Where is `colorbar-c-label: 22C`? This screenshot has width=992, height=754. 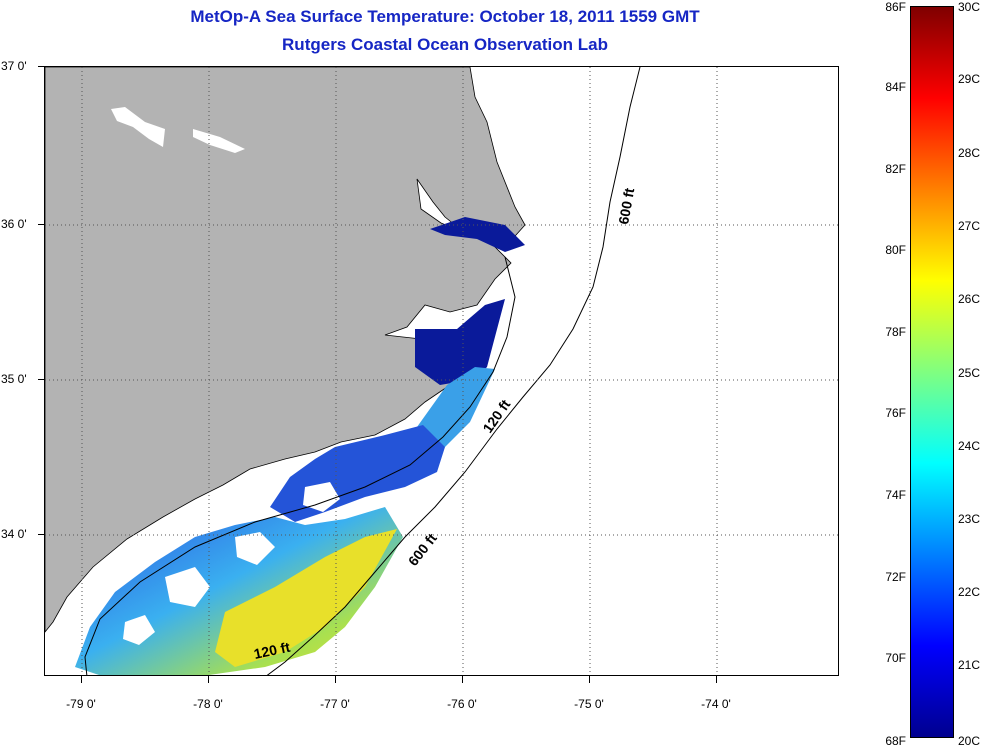 colorbar-c-label: 22C is located at coordinates (969, 592).